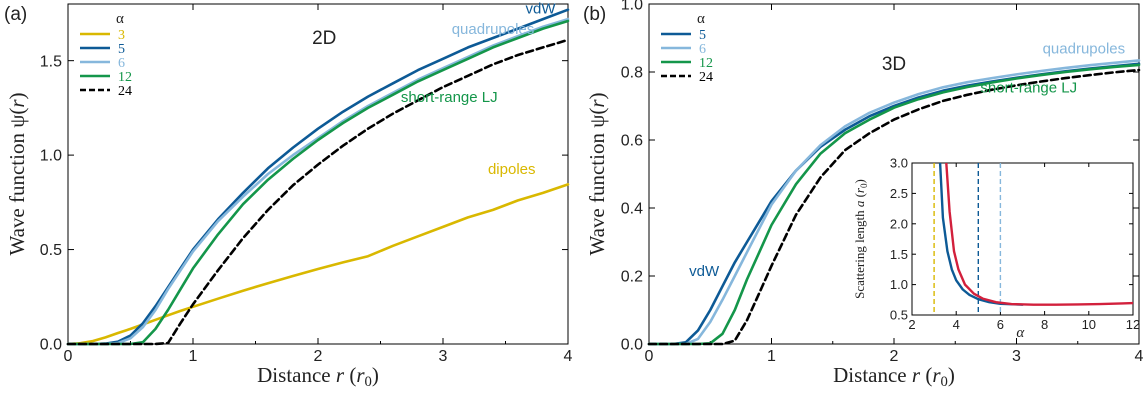  Describe the element at coordinates (632, 73) in the screenshot. I see `panel-b-y-tick-label: 0.8` at that location.